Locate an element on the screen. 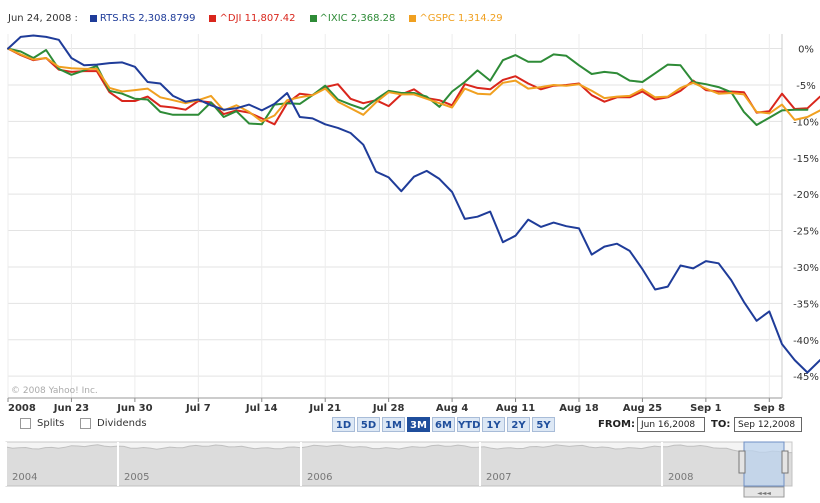 The image size is (820, 503). x-tick-label: Jun 23 is located at coordinates (71, 408).